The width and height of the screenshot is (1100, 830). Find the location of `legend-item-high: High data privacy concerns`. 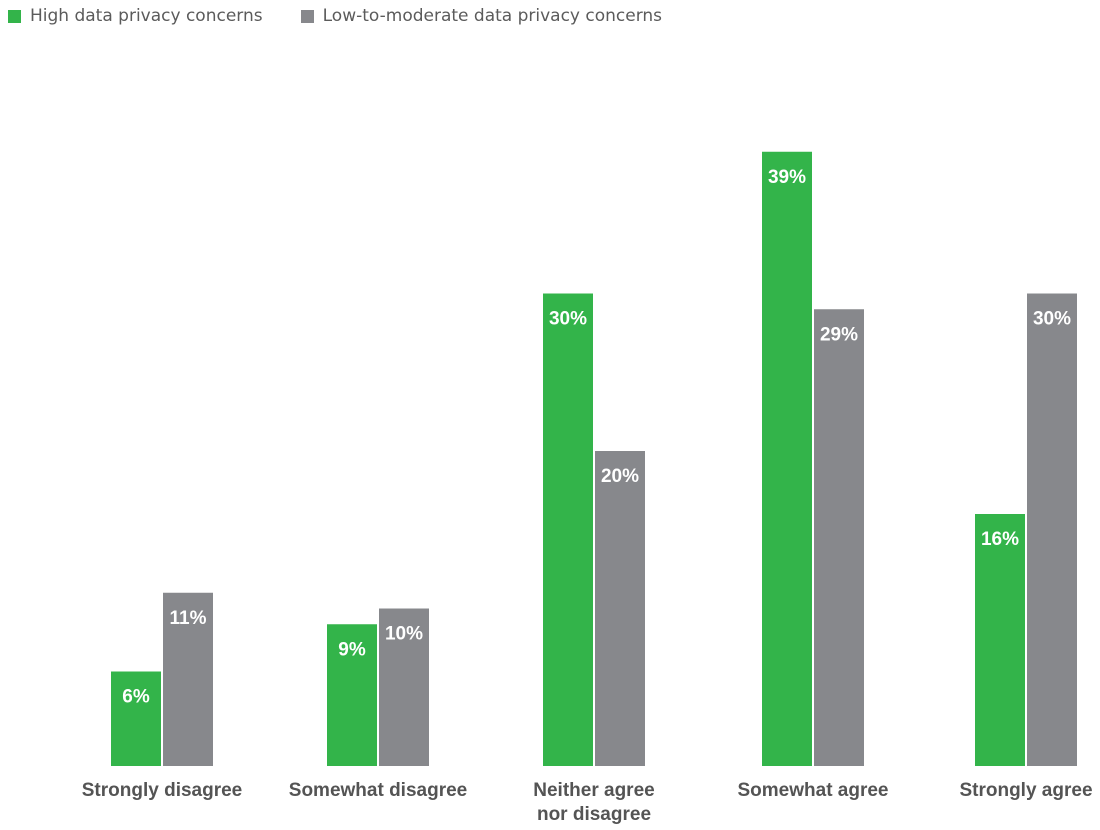

legend-item-high: High data privacy concerns is located at coordinates (135, 16).